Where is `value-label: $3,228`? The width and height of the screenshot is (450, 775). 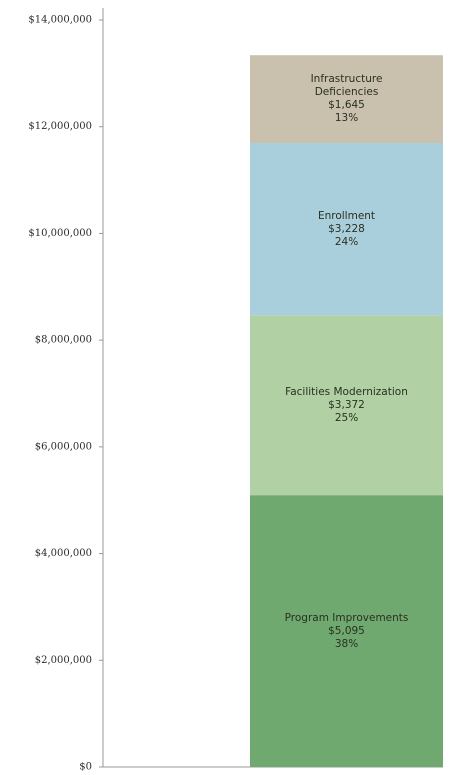 value-label: $3,228 is located at coordinates (346, 228).